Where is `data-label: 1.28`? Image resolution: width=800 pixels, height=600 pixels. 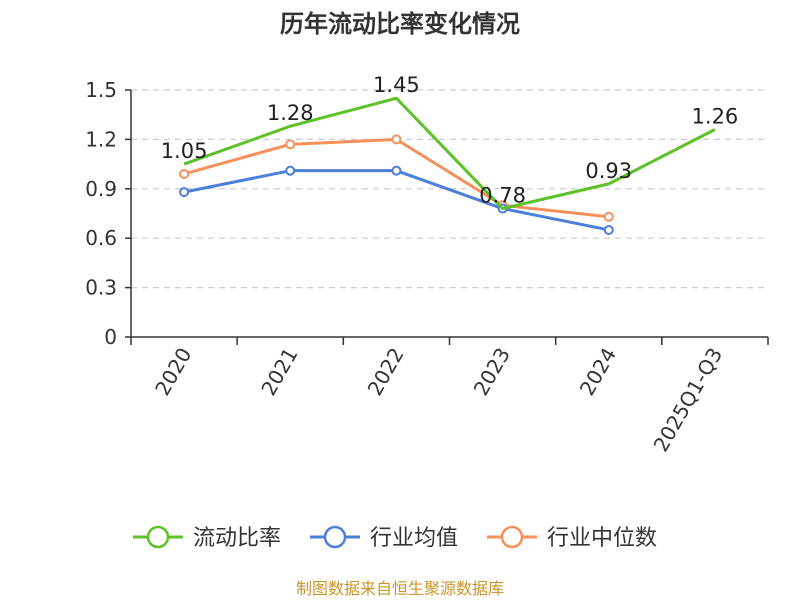 data-label: 1.28 is located at coordinates (290, 113).